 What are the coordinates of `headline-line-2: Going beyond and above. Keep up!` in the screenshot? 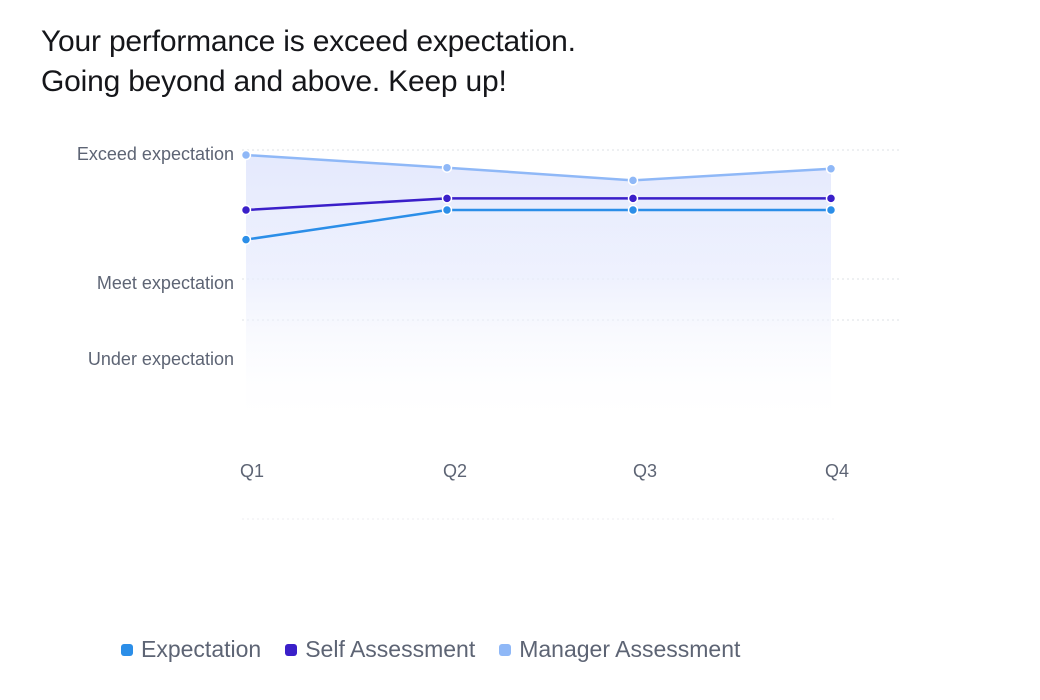 It's located at (274, 81).